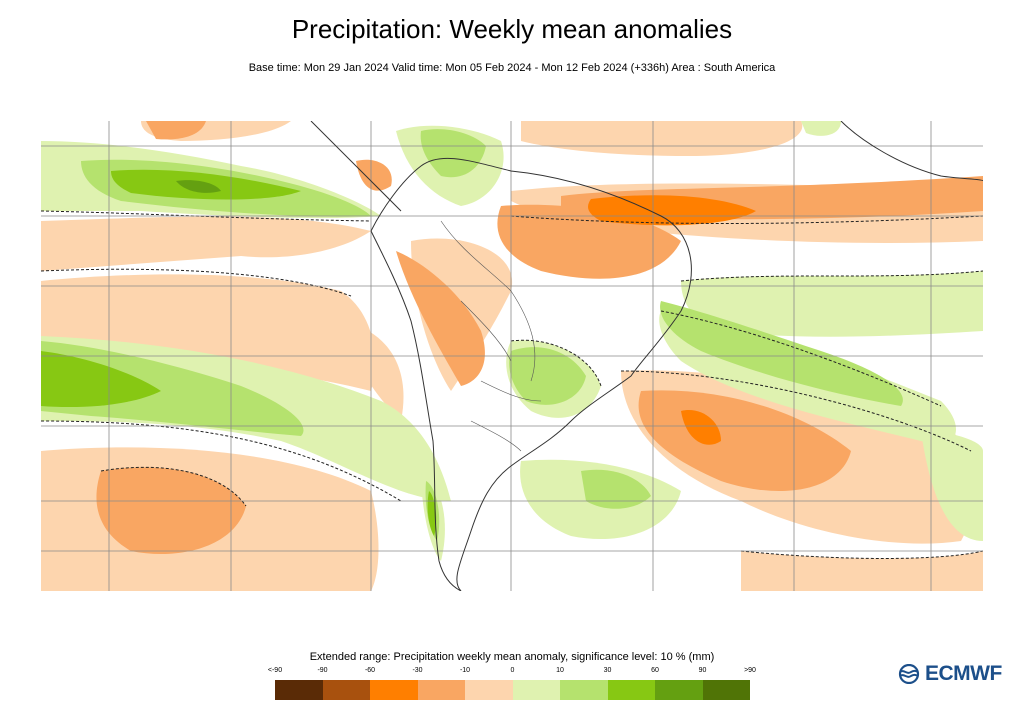 The image size is (1024, 720). Describe the element at coordinates (616, 489) in the screenshot. I see `region-south-atlantic-core-green` at that location.